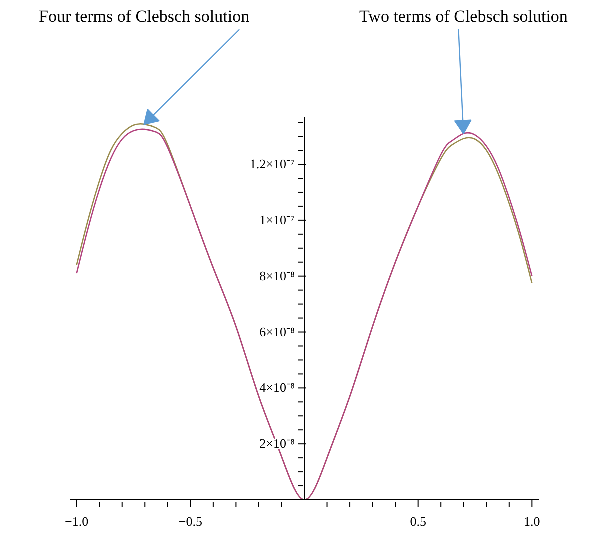 The width and height of the screenshot is (603, 533). What do you see at coordinates (463, 16) in the screenshot?
I see `text: Two terms of Clebsch solution` at bounding box center [463, 16].